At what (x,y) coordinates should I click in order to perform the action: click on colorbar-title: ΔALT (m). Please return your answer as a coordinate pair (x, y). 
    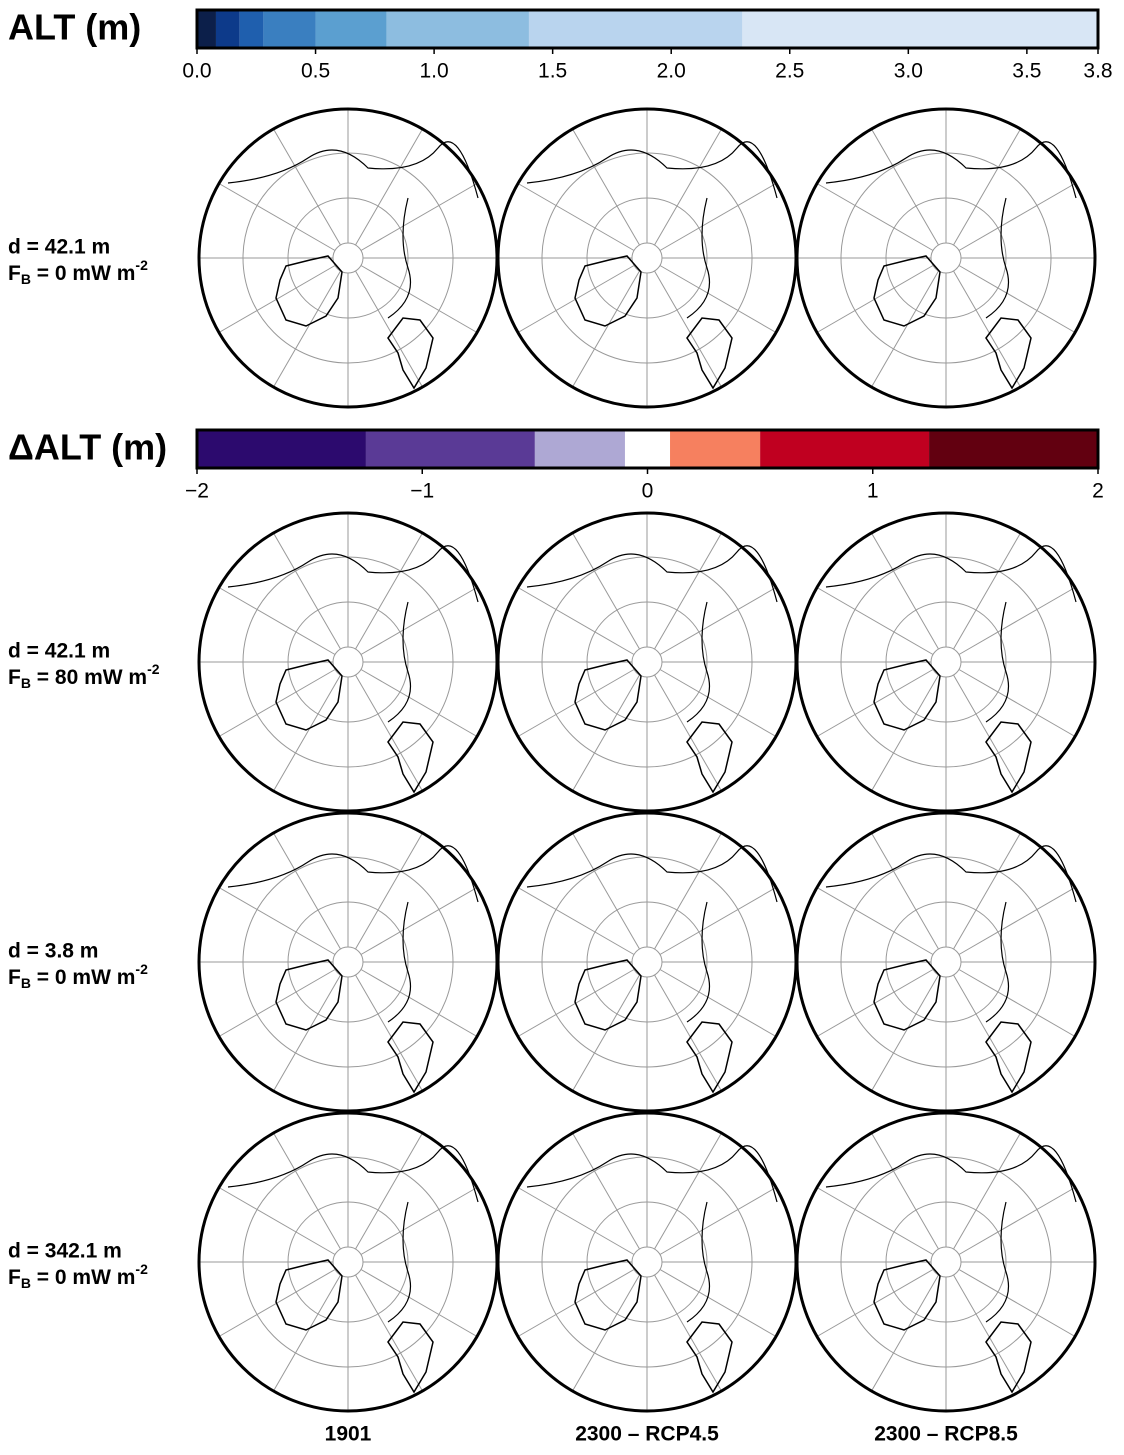
    Looking at the image, I should click on (87, 447).